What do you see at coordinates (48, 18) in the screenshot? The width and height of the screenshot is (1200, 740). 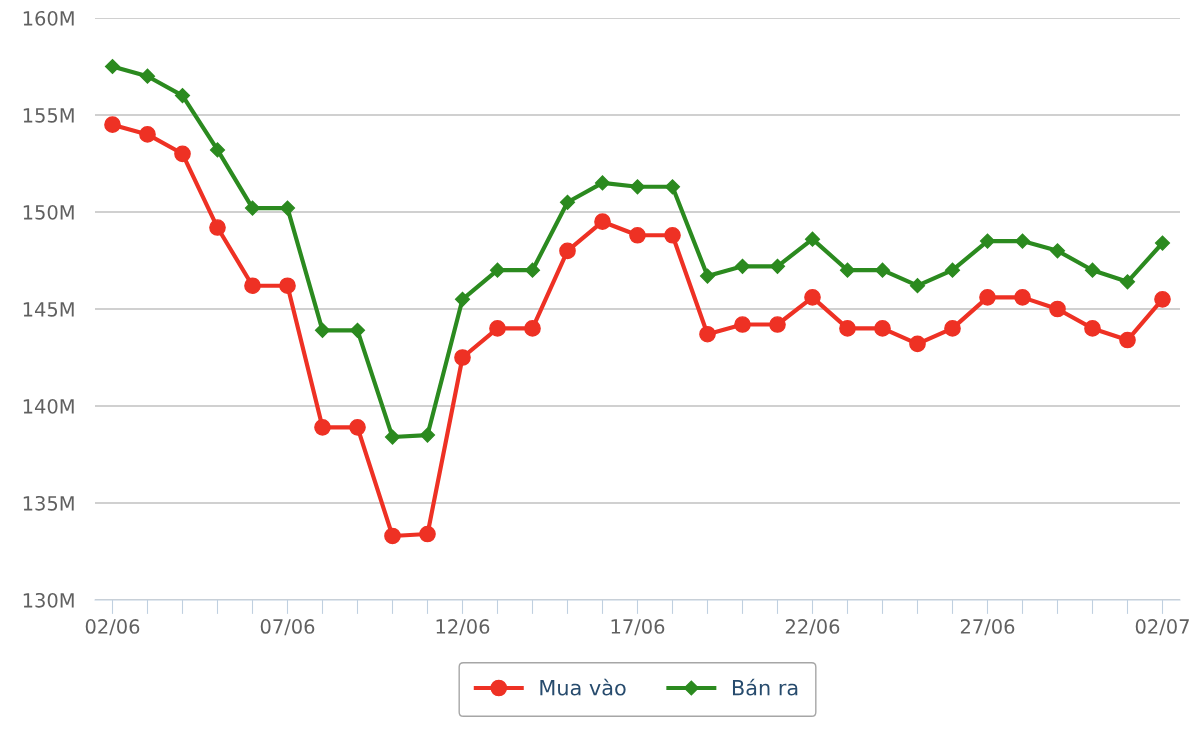 I see `y-tick-label: 160M` at bounding box center [48, 18].